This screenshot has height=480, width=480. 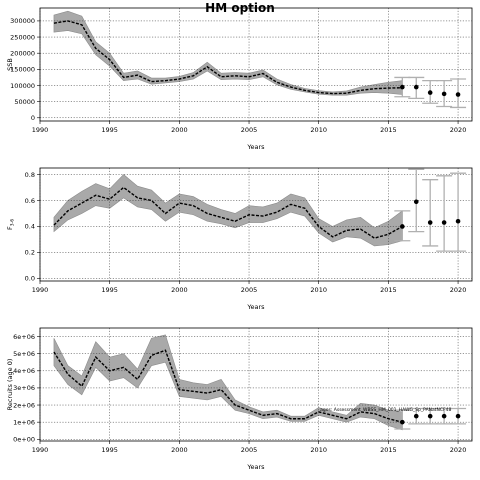 I want to click on y-tick-label: 6e+06, so click(x=24, y=337).